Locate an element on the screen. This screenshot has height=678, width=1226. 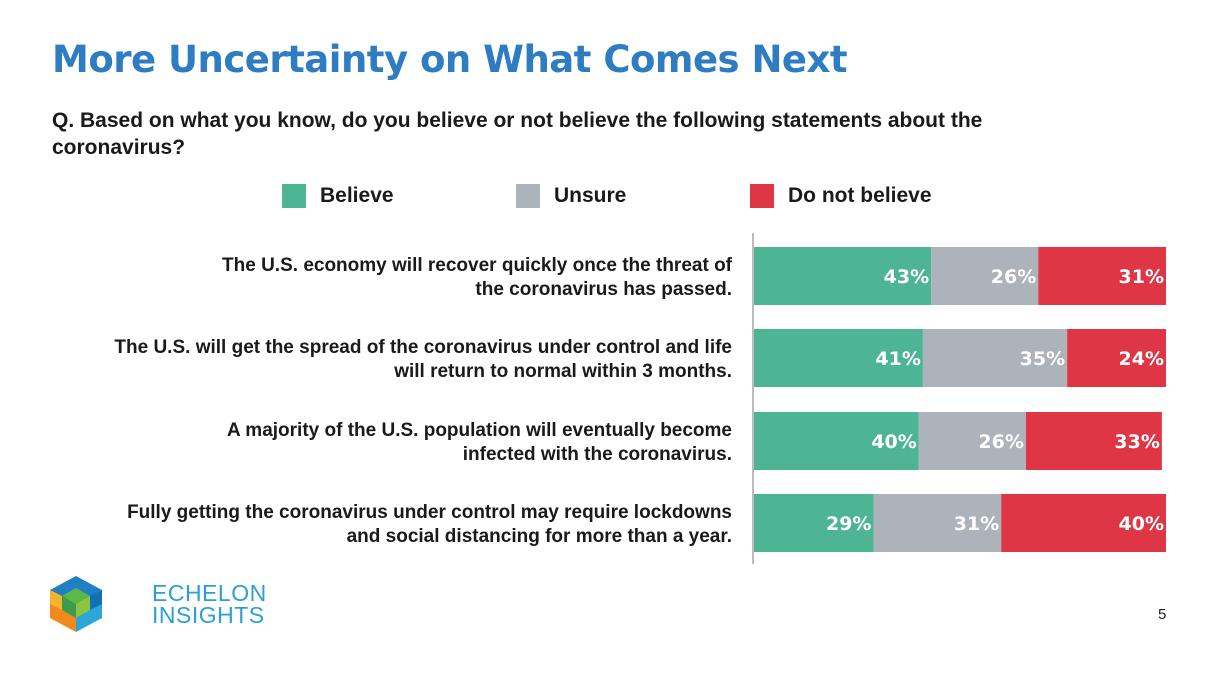
data-label-unsure: 35% is located at coordinates (1042, 359).